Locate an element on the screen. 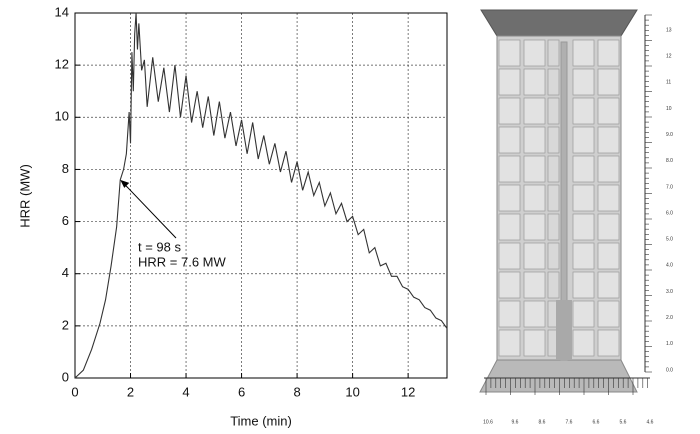 Image resolution: width=700 pixels, height=434 pixels. y-axis-label: HRR (MW) is located at coordinates (24, 196).